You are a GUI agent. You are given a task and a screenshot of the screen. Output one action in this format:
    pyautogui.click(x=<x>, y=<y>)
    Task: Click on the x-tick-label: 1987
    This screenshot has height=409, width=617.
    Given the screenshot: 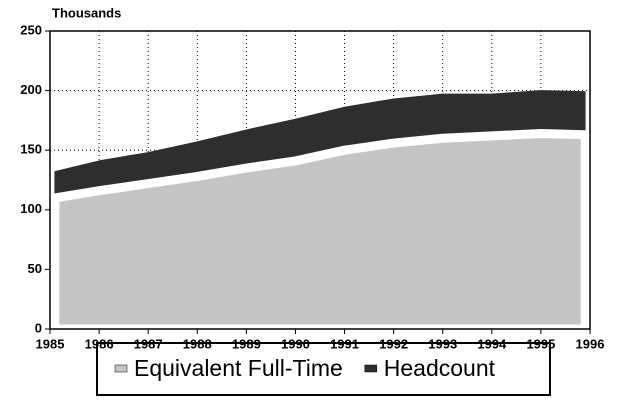 What is the action you would take?
    pyautogui.click(x=148, y=343)
    